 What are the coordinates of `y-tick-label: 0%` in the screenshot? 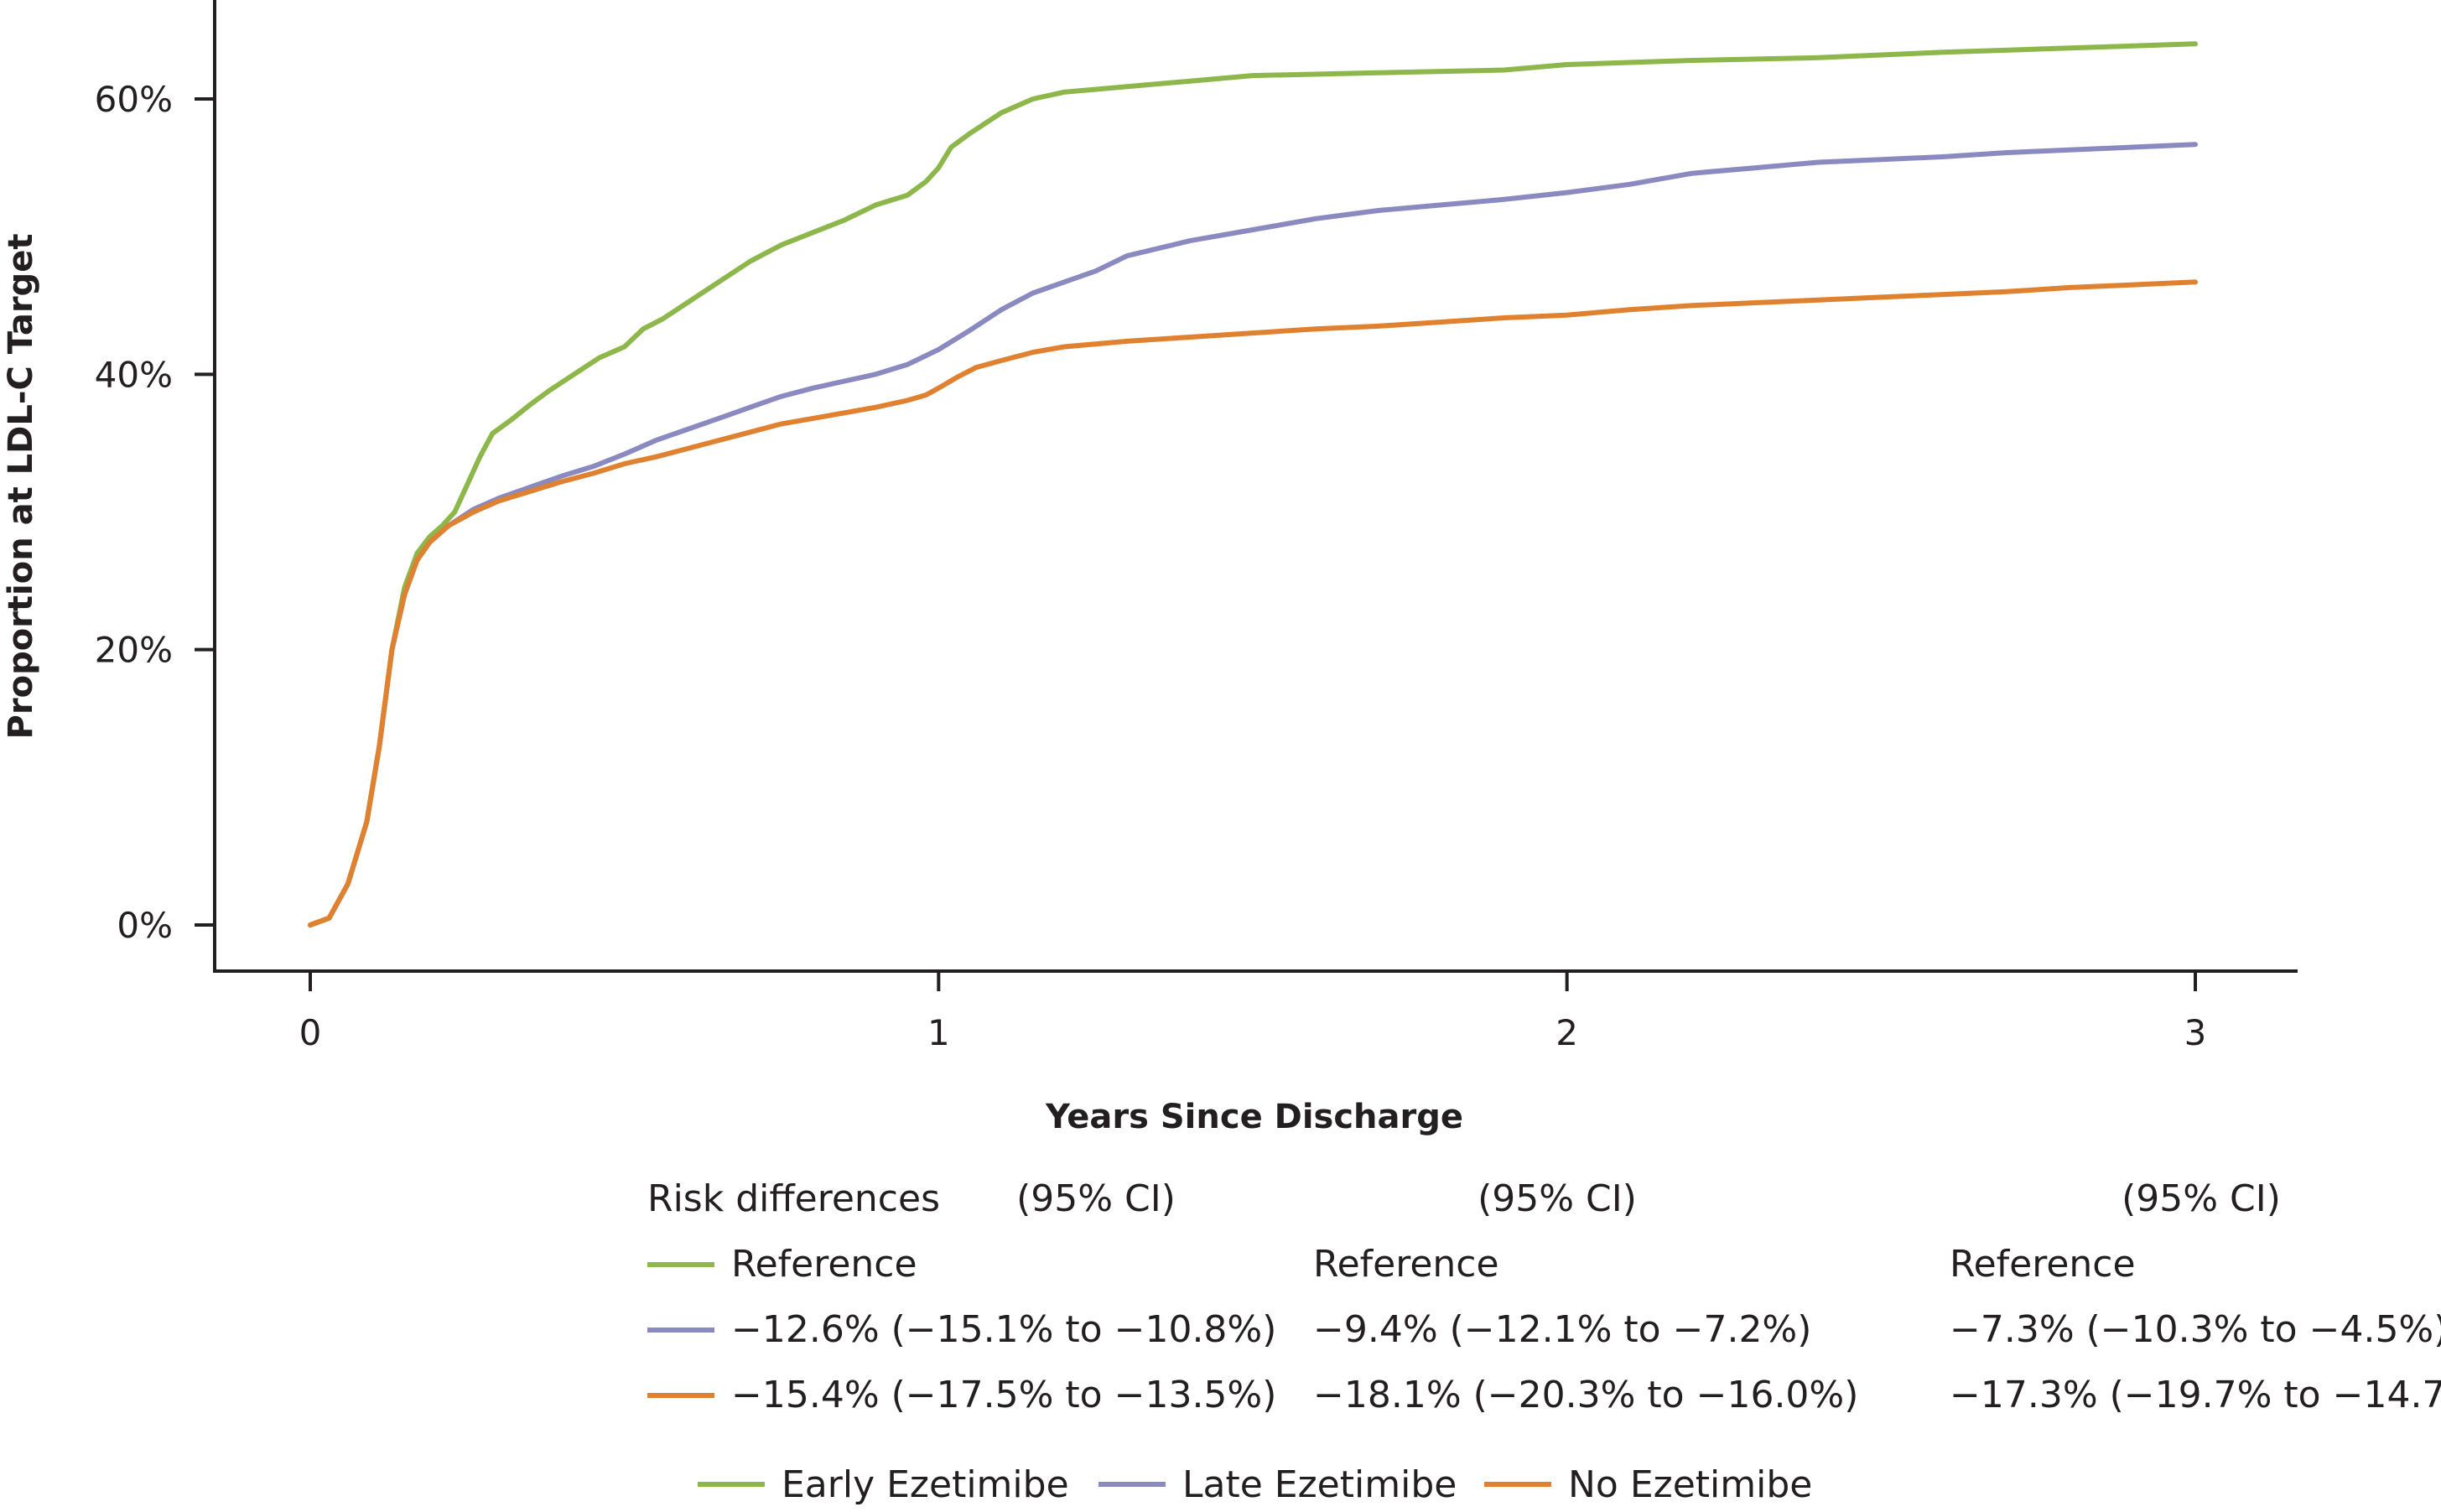 It's located at (145, 926).